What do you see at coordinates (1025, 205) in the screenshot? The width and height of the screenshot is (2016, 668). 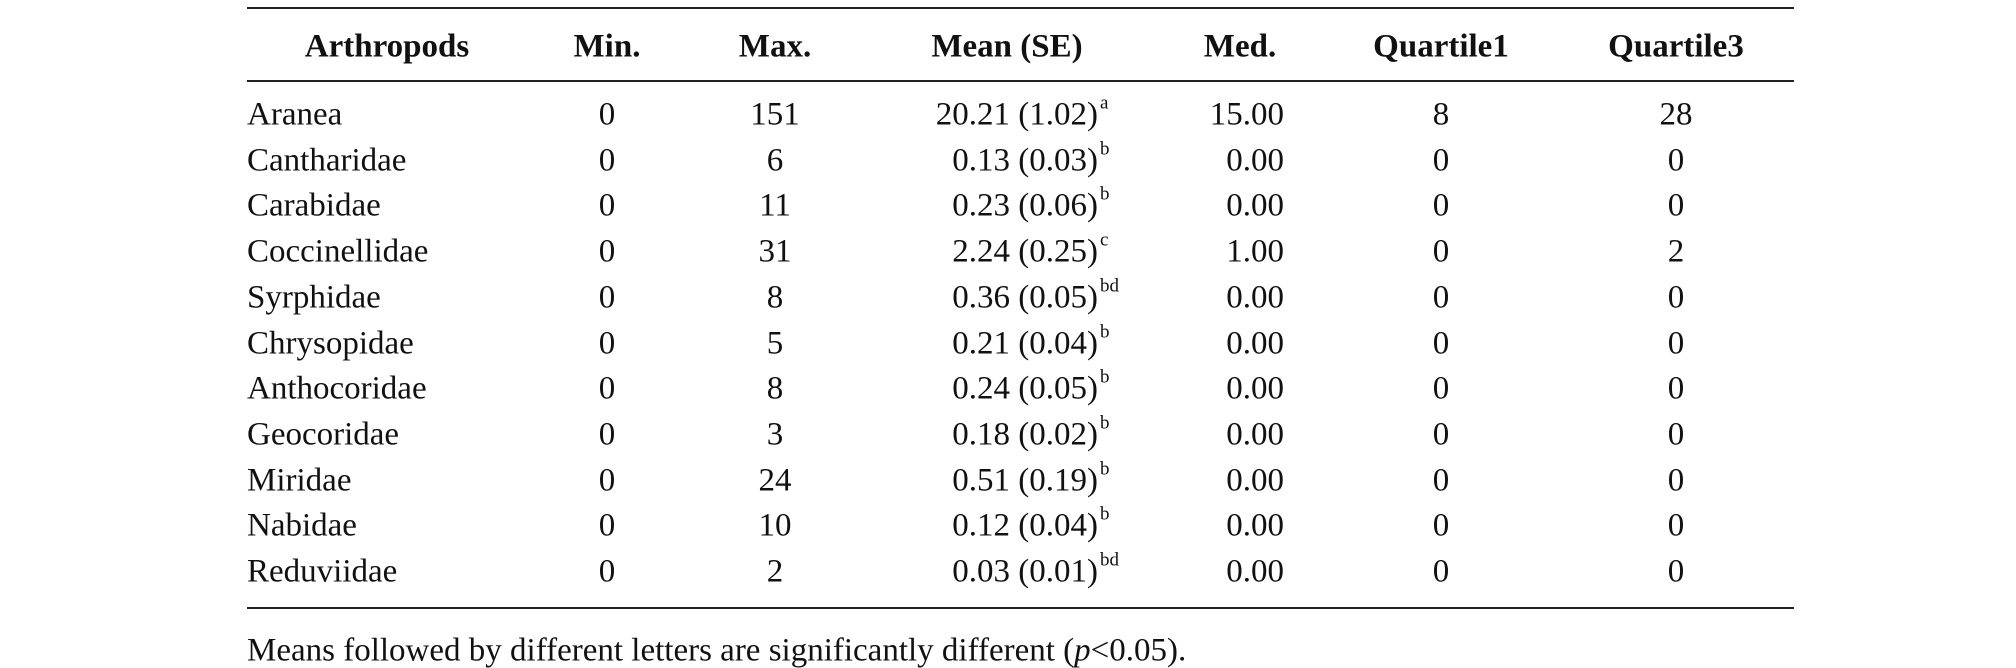 I see `mean-cell: 0.23 (0.06)` at bounding box center [1025, 205].